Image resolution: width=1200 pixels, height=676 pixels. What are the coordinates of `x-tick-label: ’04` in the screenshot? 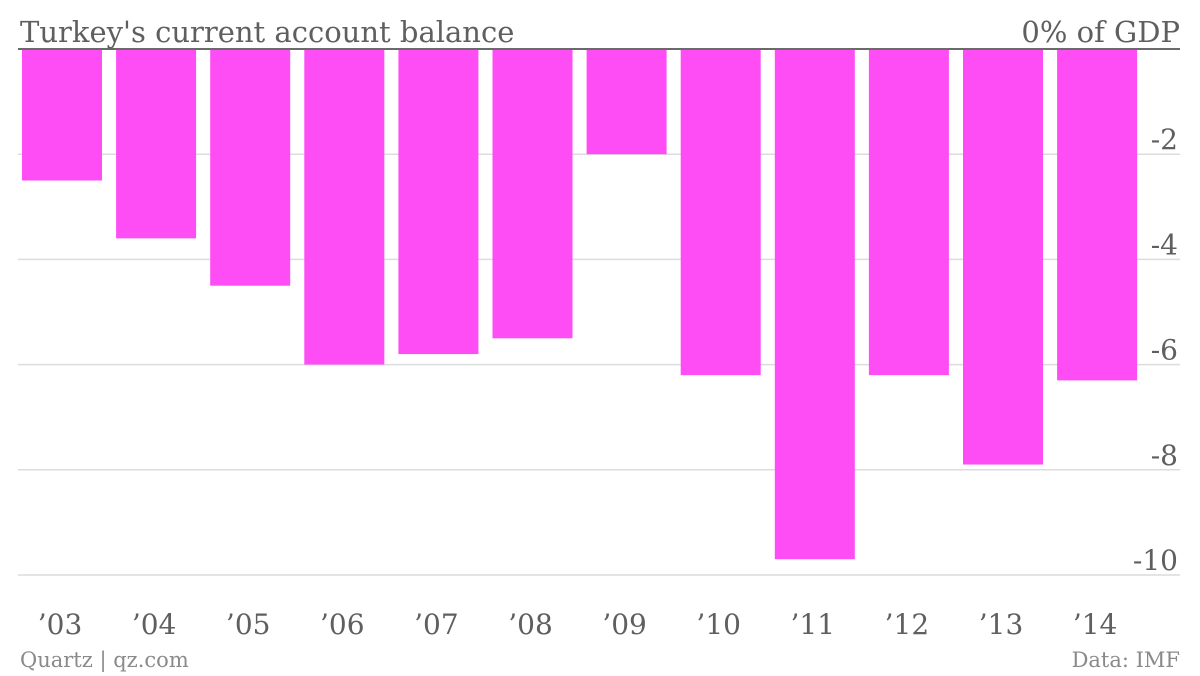 It's located at (154, 624).